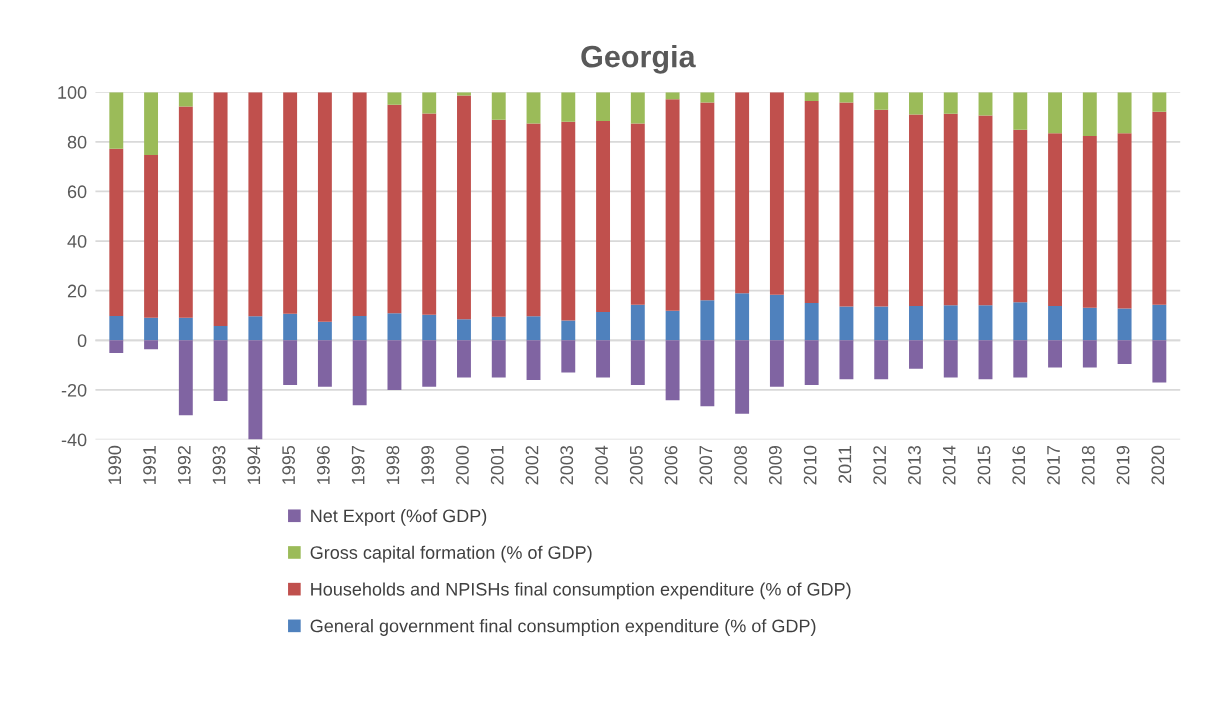 This screenshot has height=709, width=1208. Describe the element at coordinates (115, 464) in the screenshot. I see `x-tick-label: 1990` at that location.